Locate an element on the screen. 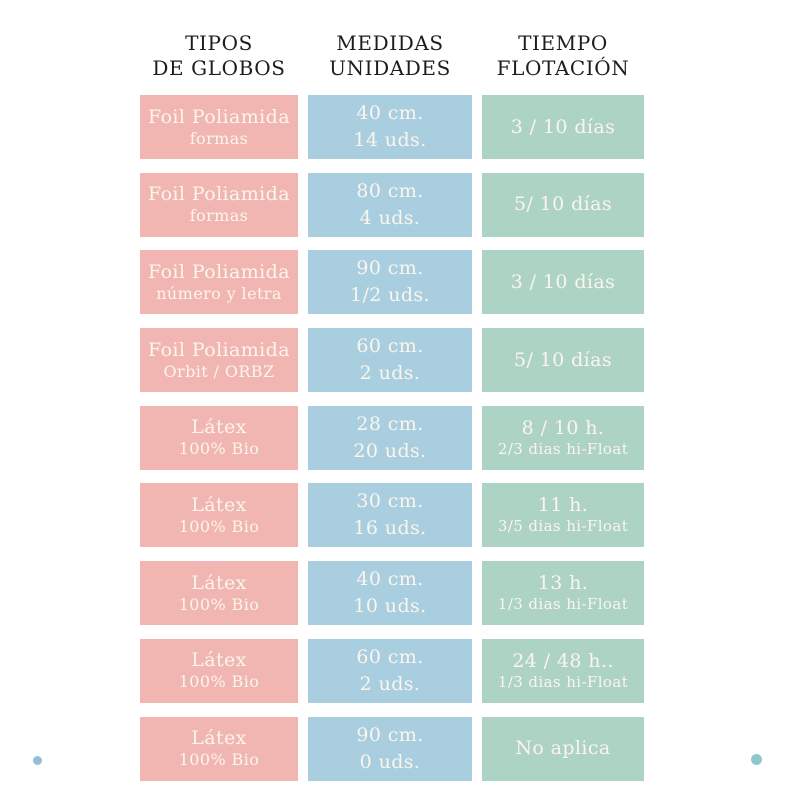 This screenshot has width=800, height=800. cell-line-primary: 30 cm. is located at coordinates (390, 501).